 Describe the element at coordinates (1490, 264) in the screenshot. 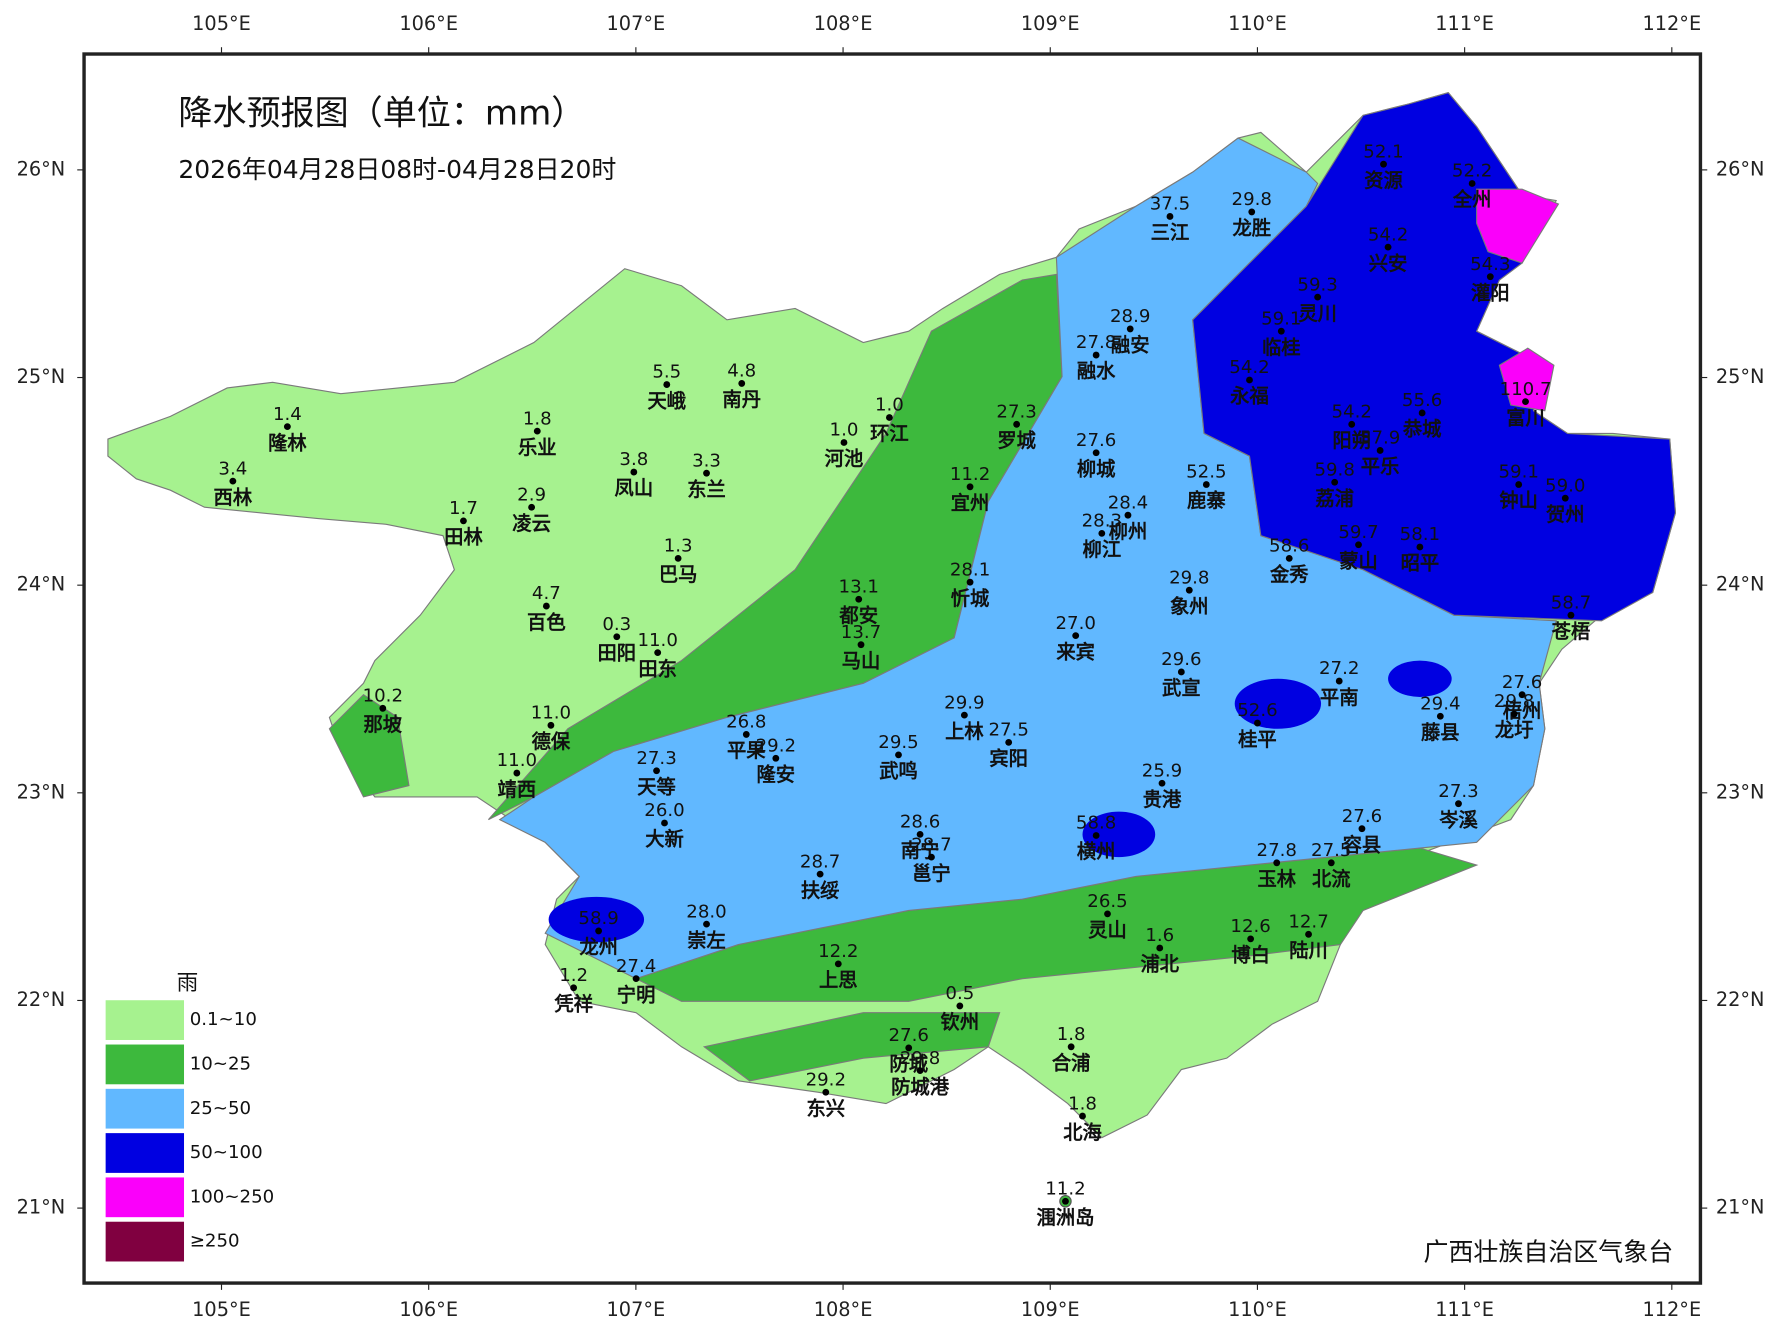

I see `station-value: 54.3` at that location.